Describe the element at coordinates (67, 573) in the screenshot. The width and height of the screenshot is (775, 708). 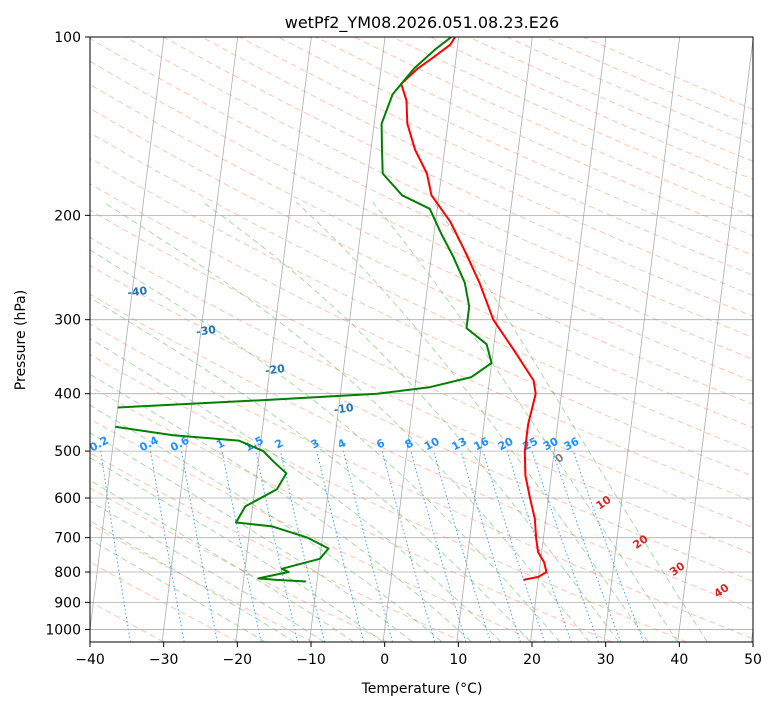
I see `y-tick-label: 800` at that location.